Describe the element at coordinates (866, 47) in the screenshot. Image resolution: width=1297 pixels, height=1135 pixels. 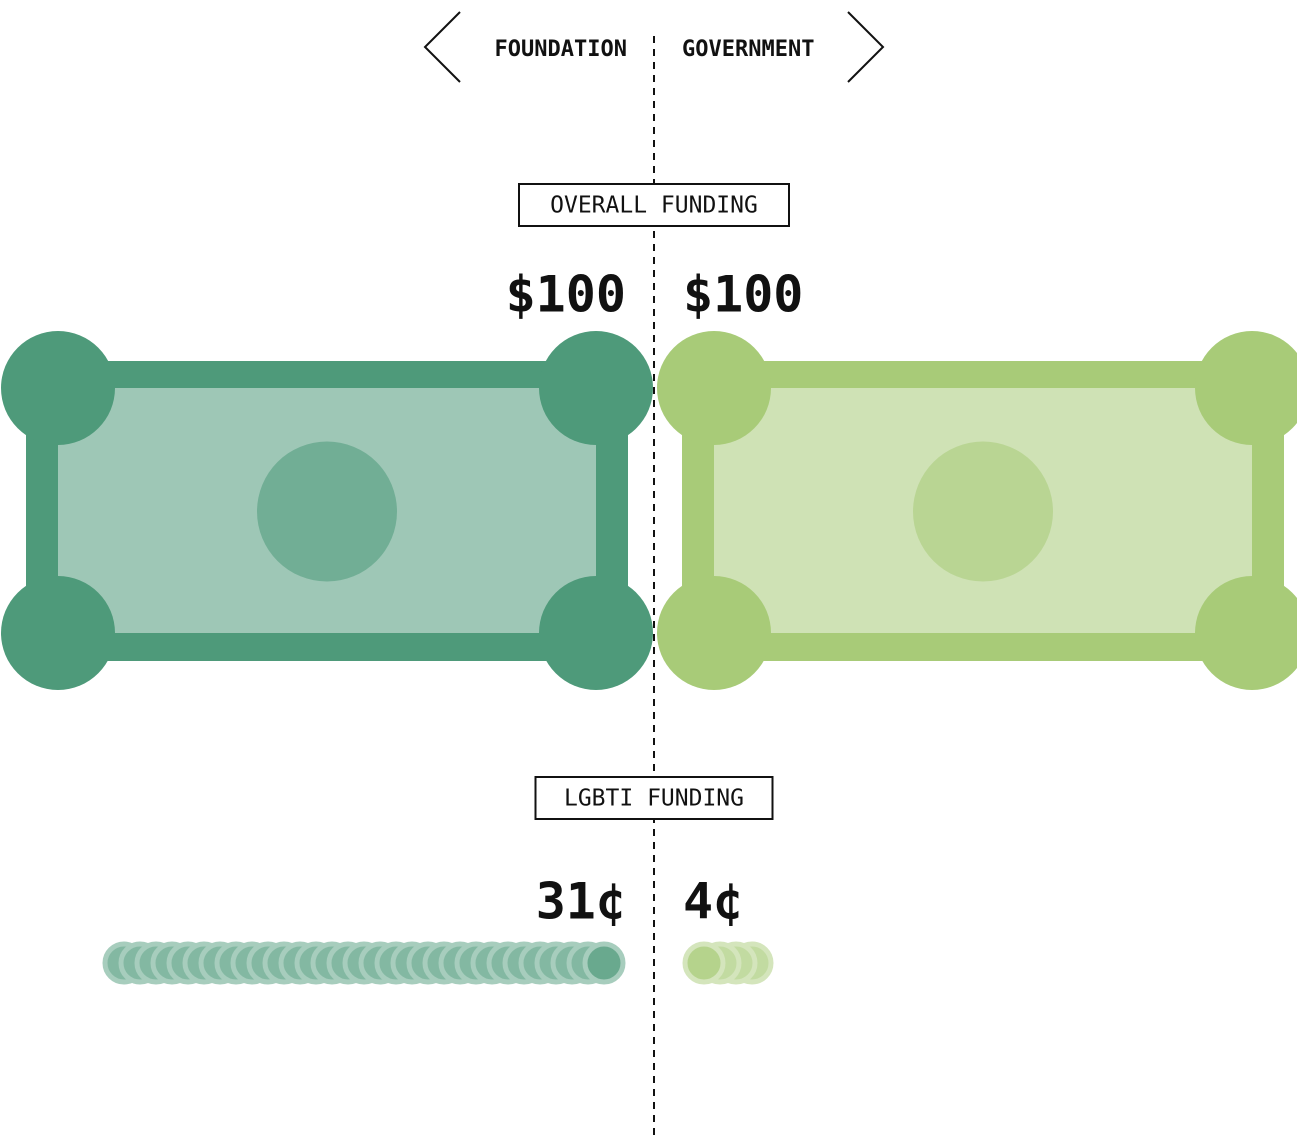
I see `right-arrow` at that location.